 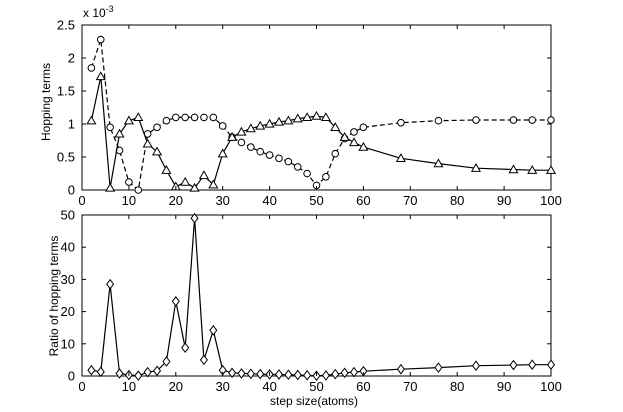 What do you see at coordinates (71, 58) in the screenshot?
I see `top-y-tick-label: 2` at bounding box center [71, 58].